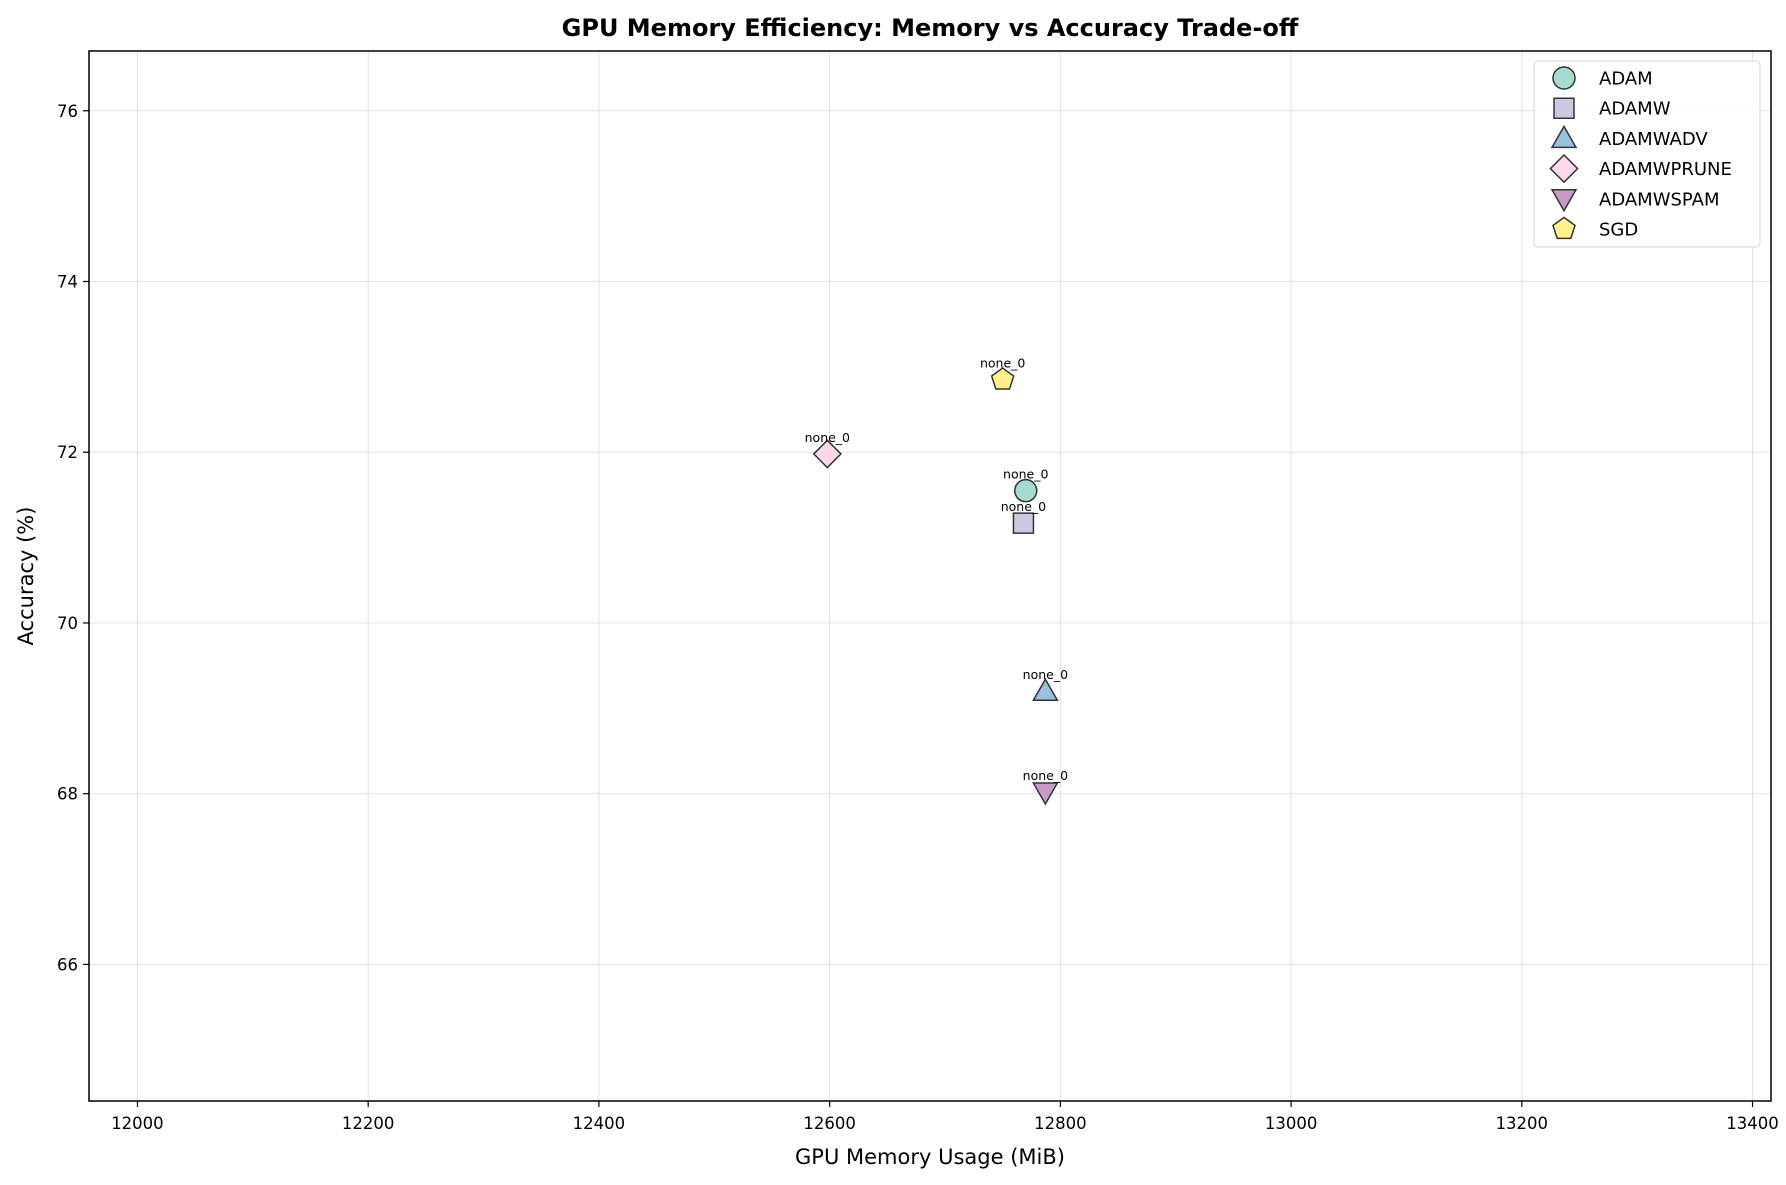 The image size is (1786, 1185). Describe the element at coordinates (1635, 109) in the screenshot. I see `legend-label-adamw: ADAMW` at that location.